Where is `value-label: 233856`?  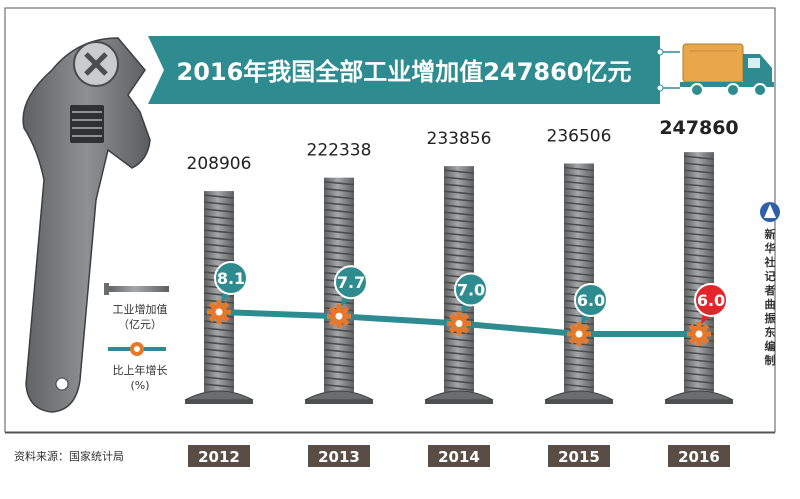
value-label: 233856 is located at coordinates (459, 139).